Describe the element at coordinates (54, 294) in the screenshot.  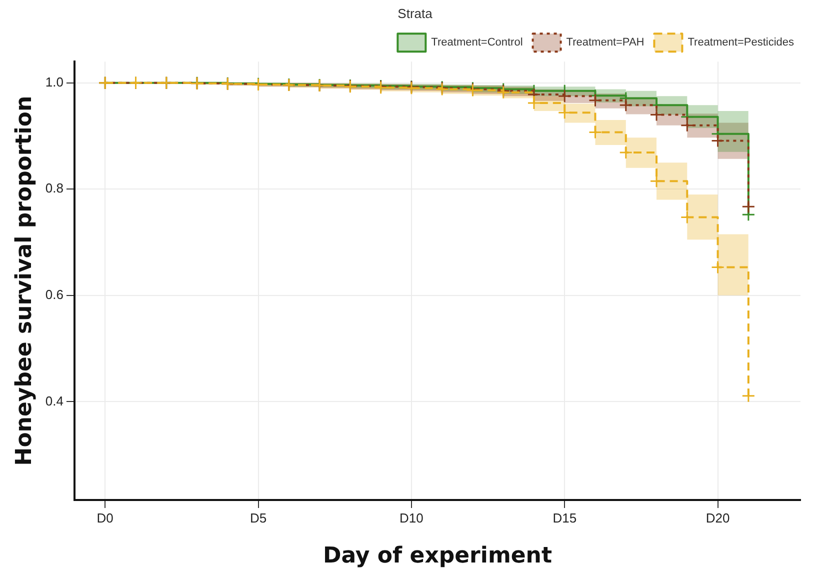
I see `y-tick-label: 0.6` at that location.